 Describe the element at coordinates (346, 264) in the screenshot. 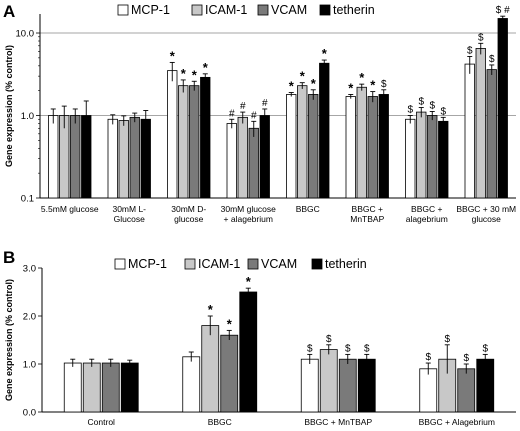

I see `legend-label: tetherin` at that location.